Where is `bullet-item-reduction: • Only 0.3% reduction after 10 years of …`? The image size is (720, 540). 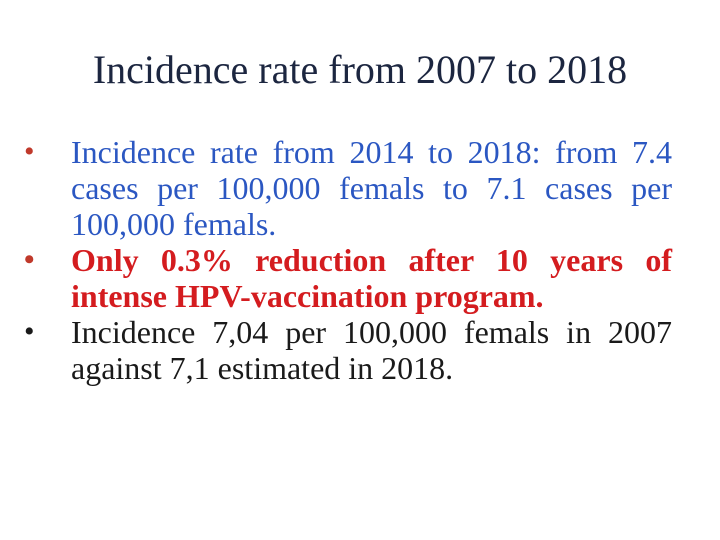
bullet-item-reduction: • Only 0.3% reduction after 10 years of … is located at coordinates (348, 278).